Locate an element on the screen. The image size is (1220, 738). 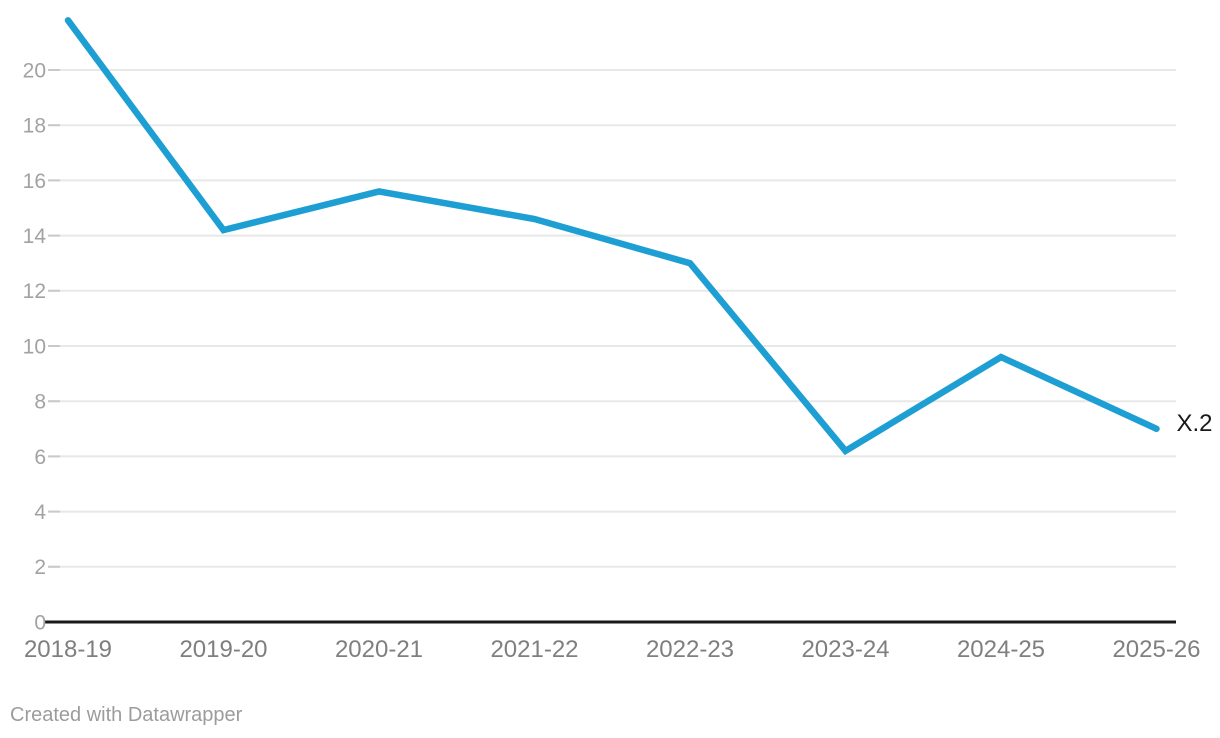
x-axis-label: 2018-19 is located at coordinates (68, 649).